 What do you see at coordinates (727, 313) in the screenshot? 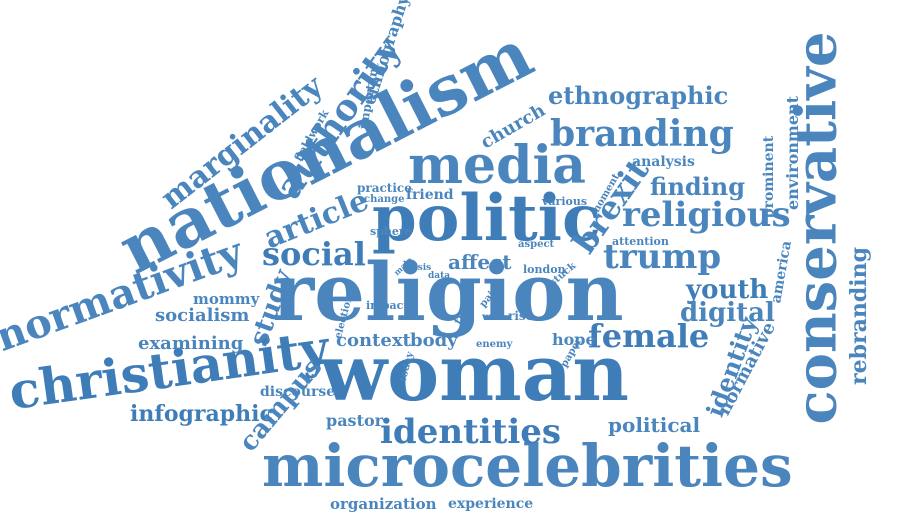
I see `word-digital: digital` at bounding box center [727, 313].